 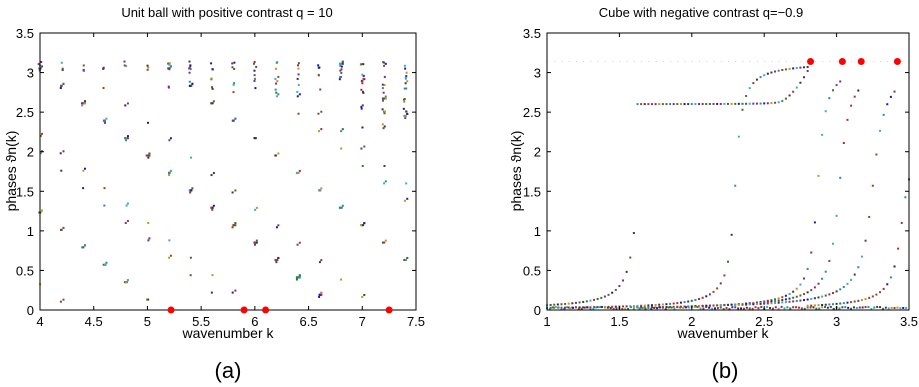 What do you see at coordinates (266, 310) in the screenshot?
I see `highlight-marker` at bounding box center [266, 310].